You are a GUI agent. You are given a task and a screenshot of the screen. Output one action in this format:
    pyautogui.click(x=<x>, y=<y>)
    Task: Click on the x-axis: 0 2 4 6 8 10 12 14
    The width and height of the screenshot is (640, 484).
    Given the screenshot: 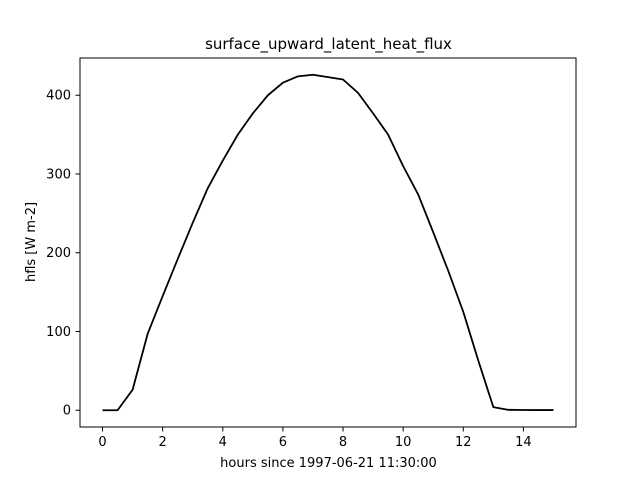 What is the action you would take?
    pyautogui.click(x=315, y=438)
    